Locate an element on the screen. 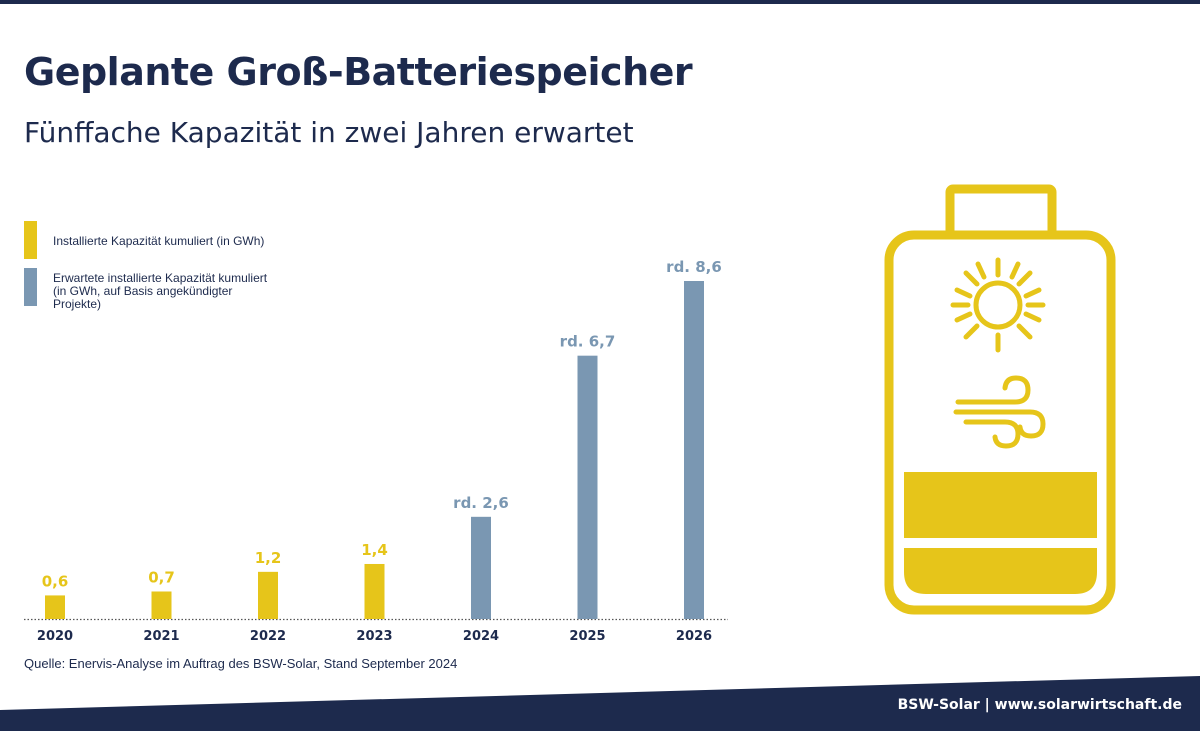 Image resolution: width=1200 pixels, height=731 pixels. bar-2020 is located at coordinates (55, 607).